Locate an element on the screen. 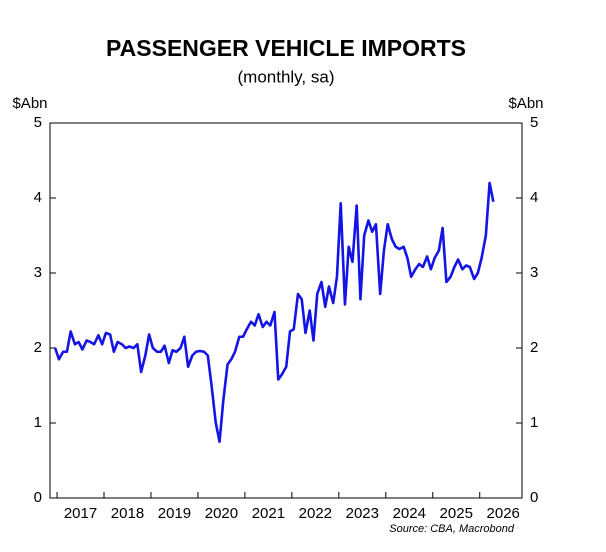 The image size is (606, 552). y2-tick-label: 0 is located at coordinates (534, 497).